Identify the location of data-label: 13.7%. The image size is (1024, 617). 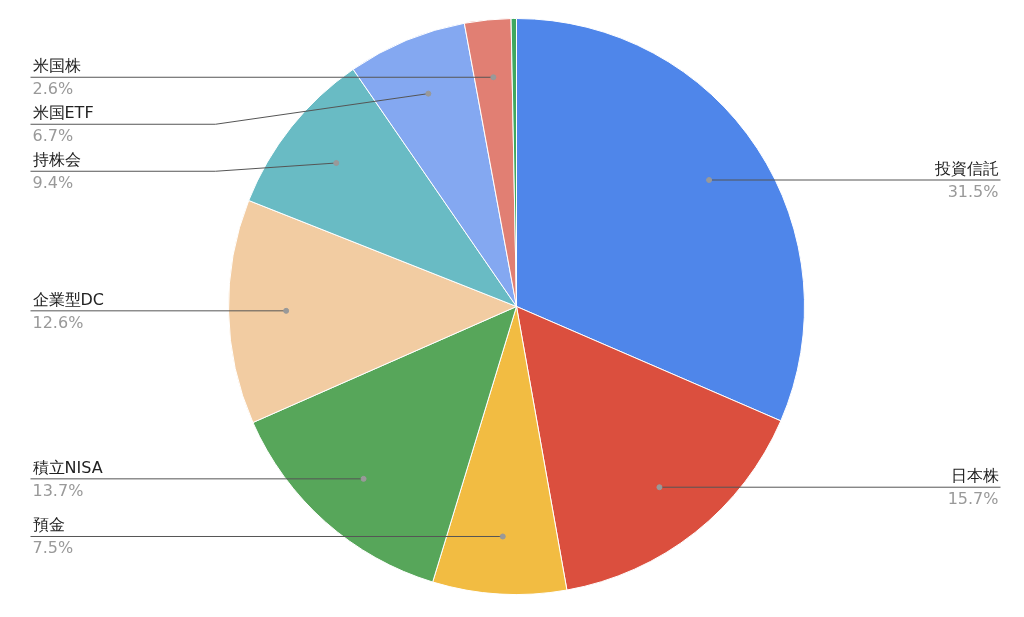
(58, 490).